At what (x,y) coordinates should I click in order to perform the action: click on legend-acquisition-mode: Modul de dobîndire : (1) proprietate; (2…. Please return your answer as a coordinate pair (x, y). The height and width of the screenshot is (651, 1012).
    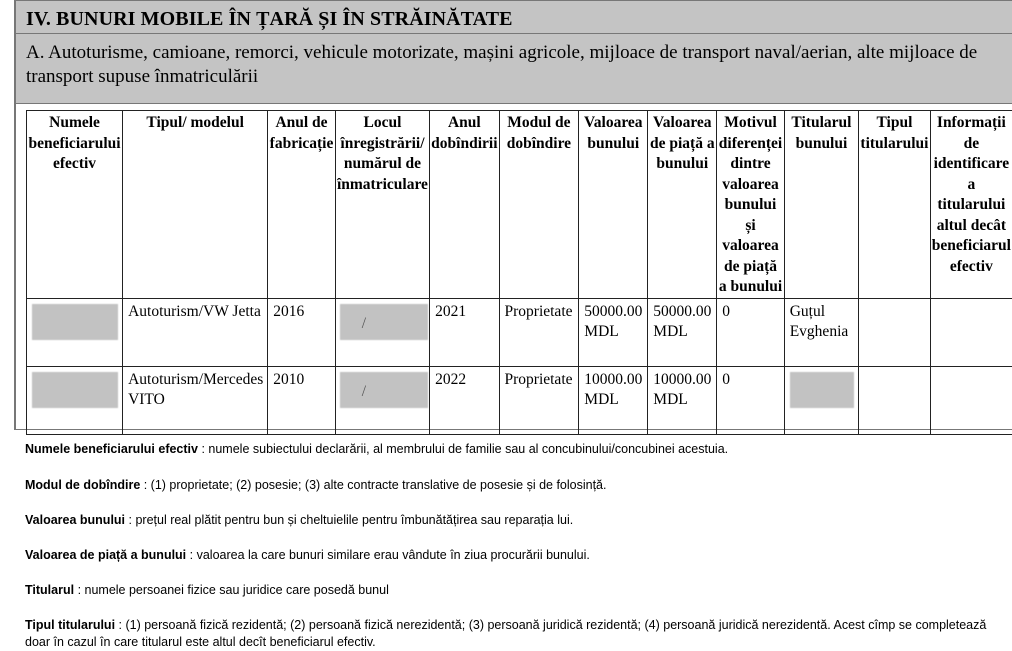
    Looking at the image, I should click on (316, 485).